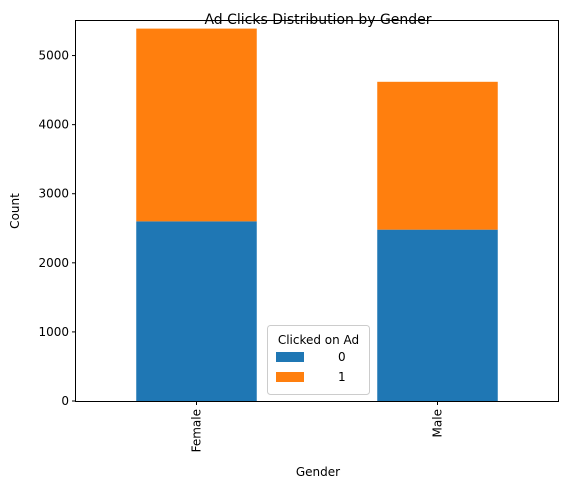 The height and width of the screenshot is (496, 580). What do you see at coordinates (318, 472) in the screenshot?
I see `x-axis-label: Gender` at bounding box center [318, 472].